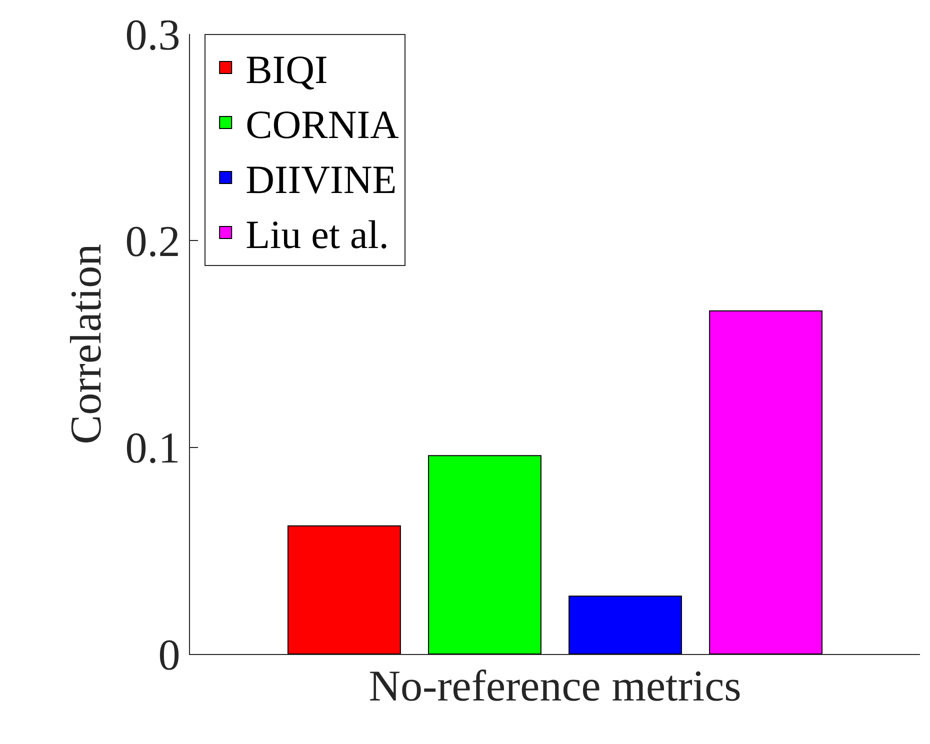 The height and width of the screenshot is (744, 930). Describe the element at coordinates (321, 179) in the screenshot. I see `legend-label: DIIVINE` at that location.